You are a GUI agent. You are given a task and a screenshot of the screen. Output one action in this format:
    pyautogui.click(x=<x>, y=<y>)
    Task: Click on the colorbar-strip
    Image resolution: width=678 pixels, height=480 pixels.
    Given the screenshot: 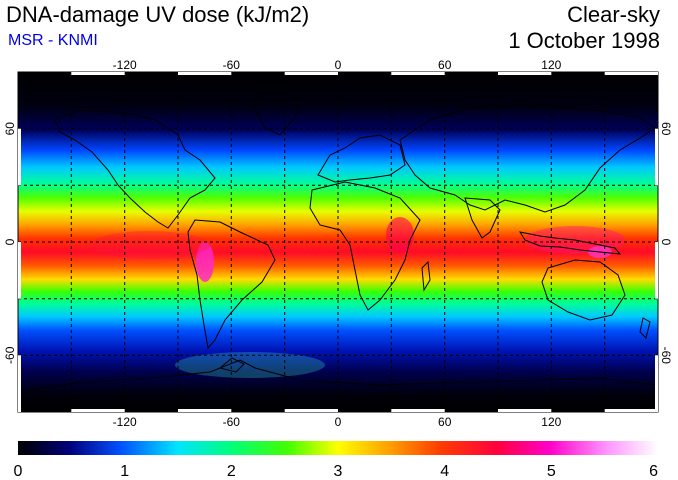 What is the action you would take?
    pyautogui.click(x=338, y=448)
    